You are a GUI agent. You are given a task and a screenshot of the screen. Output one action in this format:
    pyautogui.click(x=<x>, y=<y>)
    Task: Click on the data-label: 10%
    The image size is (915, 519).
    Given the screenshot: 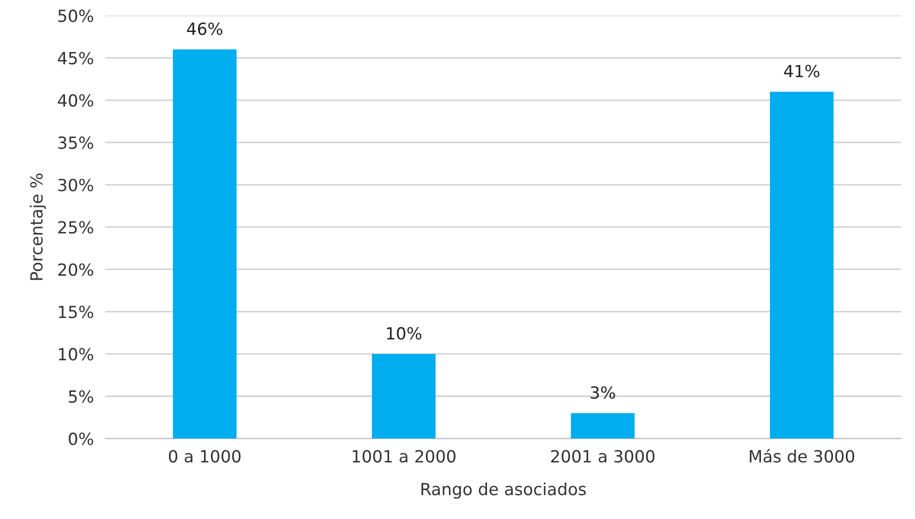 What is the action you would take?
    pyautogui.click(x=404, y=333)
    